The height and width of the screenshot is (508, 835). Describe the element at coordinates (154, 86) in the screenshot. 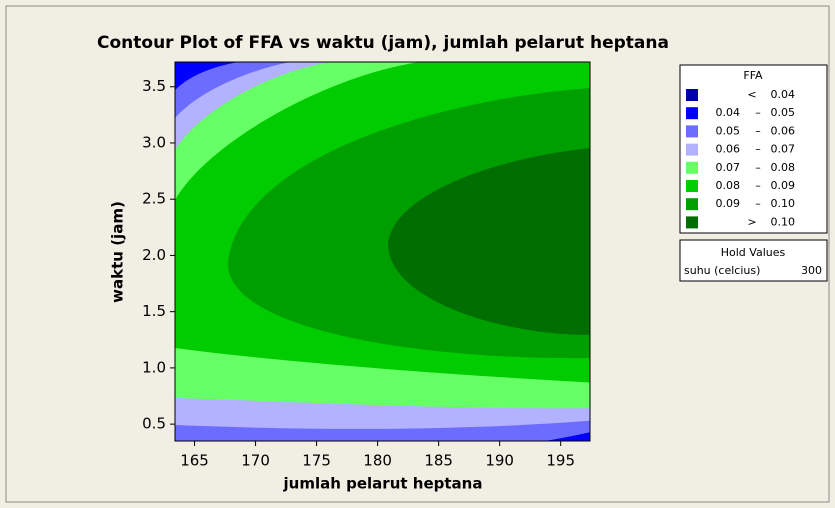

I see `y-tick-label: 3.5` at that location.